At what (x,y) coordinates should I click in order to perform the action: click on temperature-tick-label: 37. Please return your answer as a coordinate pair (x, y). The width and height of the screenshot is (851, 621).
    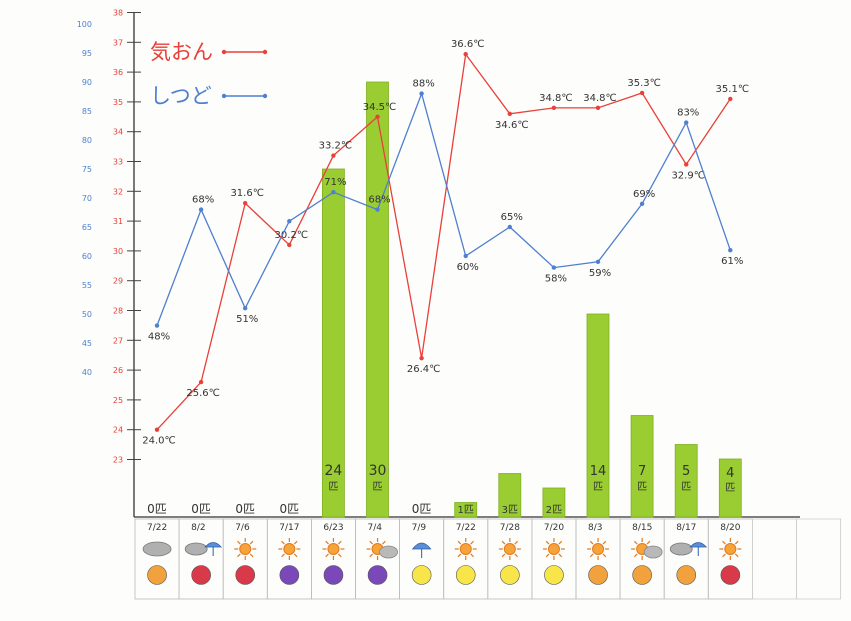
    Looking at the image, I should click on (118, 42).